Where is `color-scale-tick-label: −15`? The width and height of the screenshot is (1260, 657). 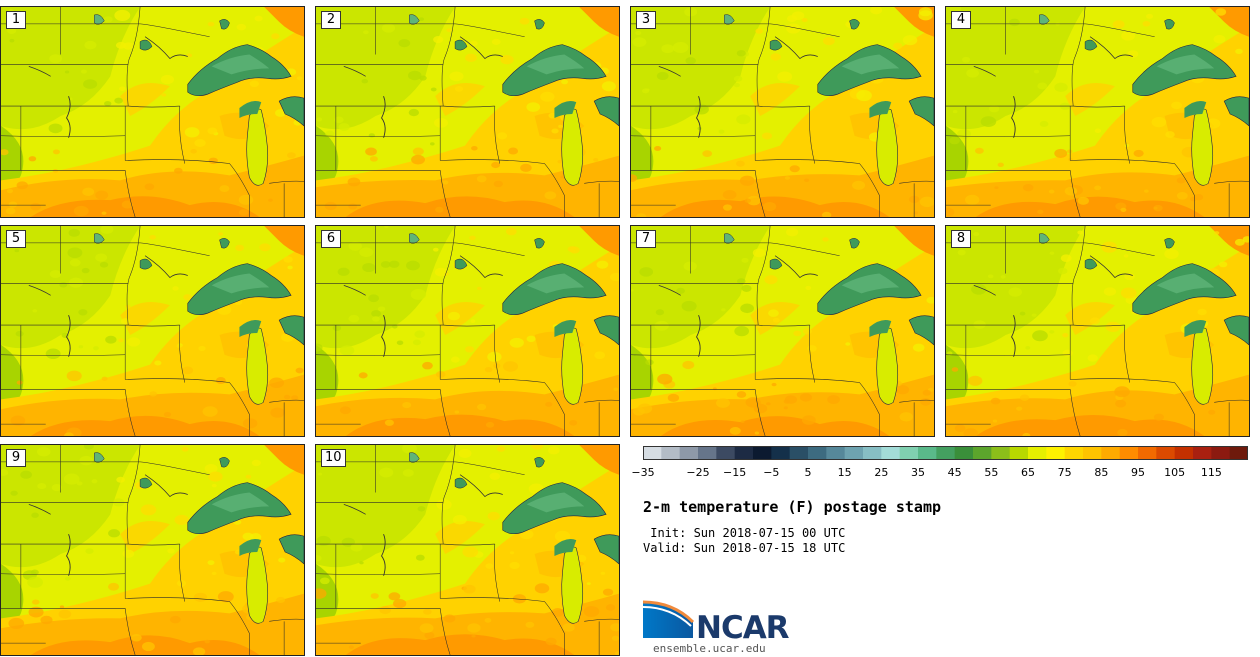
color-scale-tick-label: −15 is located at coordinates (735, 472).